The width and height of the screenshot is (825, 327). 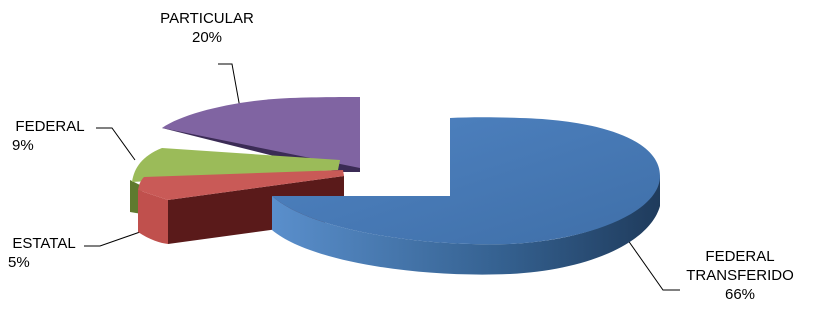 What do you see at coordinates (44, 243) in the screenshot?
I see `label-estatal-name: ESTATAL` at bounding box center [44, 243].